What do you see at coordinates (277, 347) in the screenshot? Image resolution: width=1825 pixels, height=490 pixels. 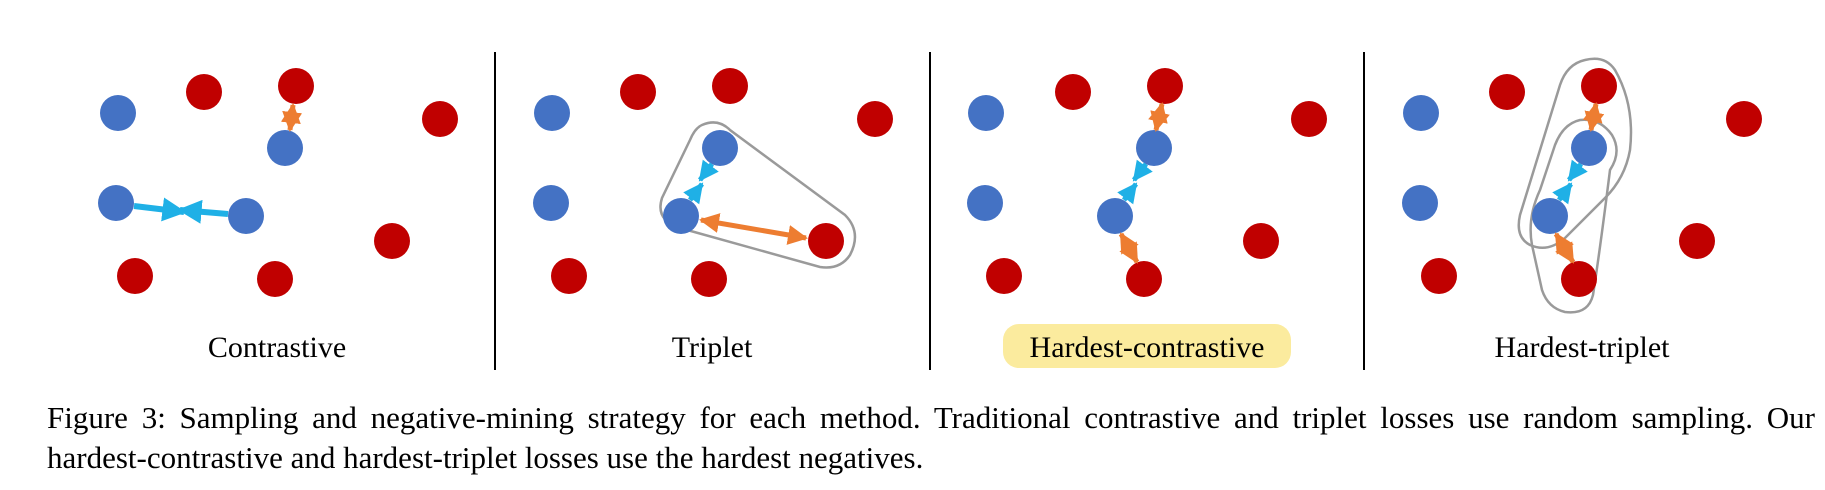 I see `panel-label-contrastive: Contrastive` at bounding box center [277, 347].